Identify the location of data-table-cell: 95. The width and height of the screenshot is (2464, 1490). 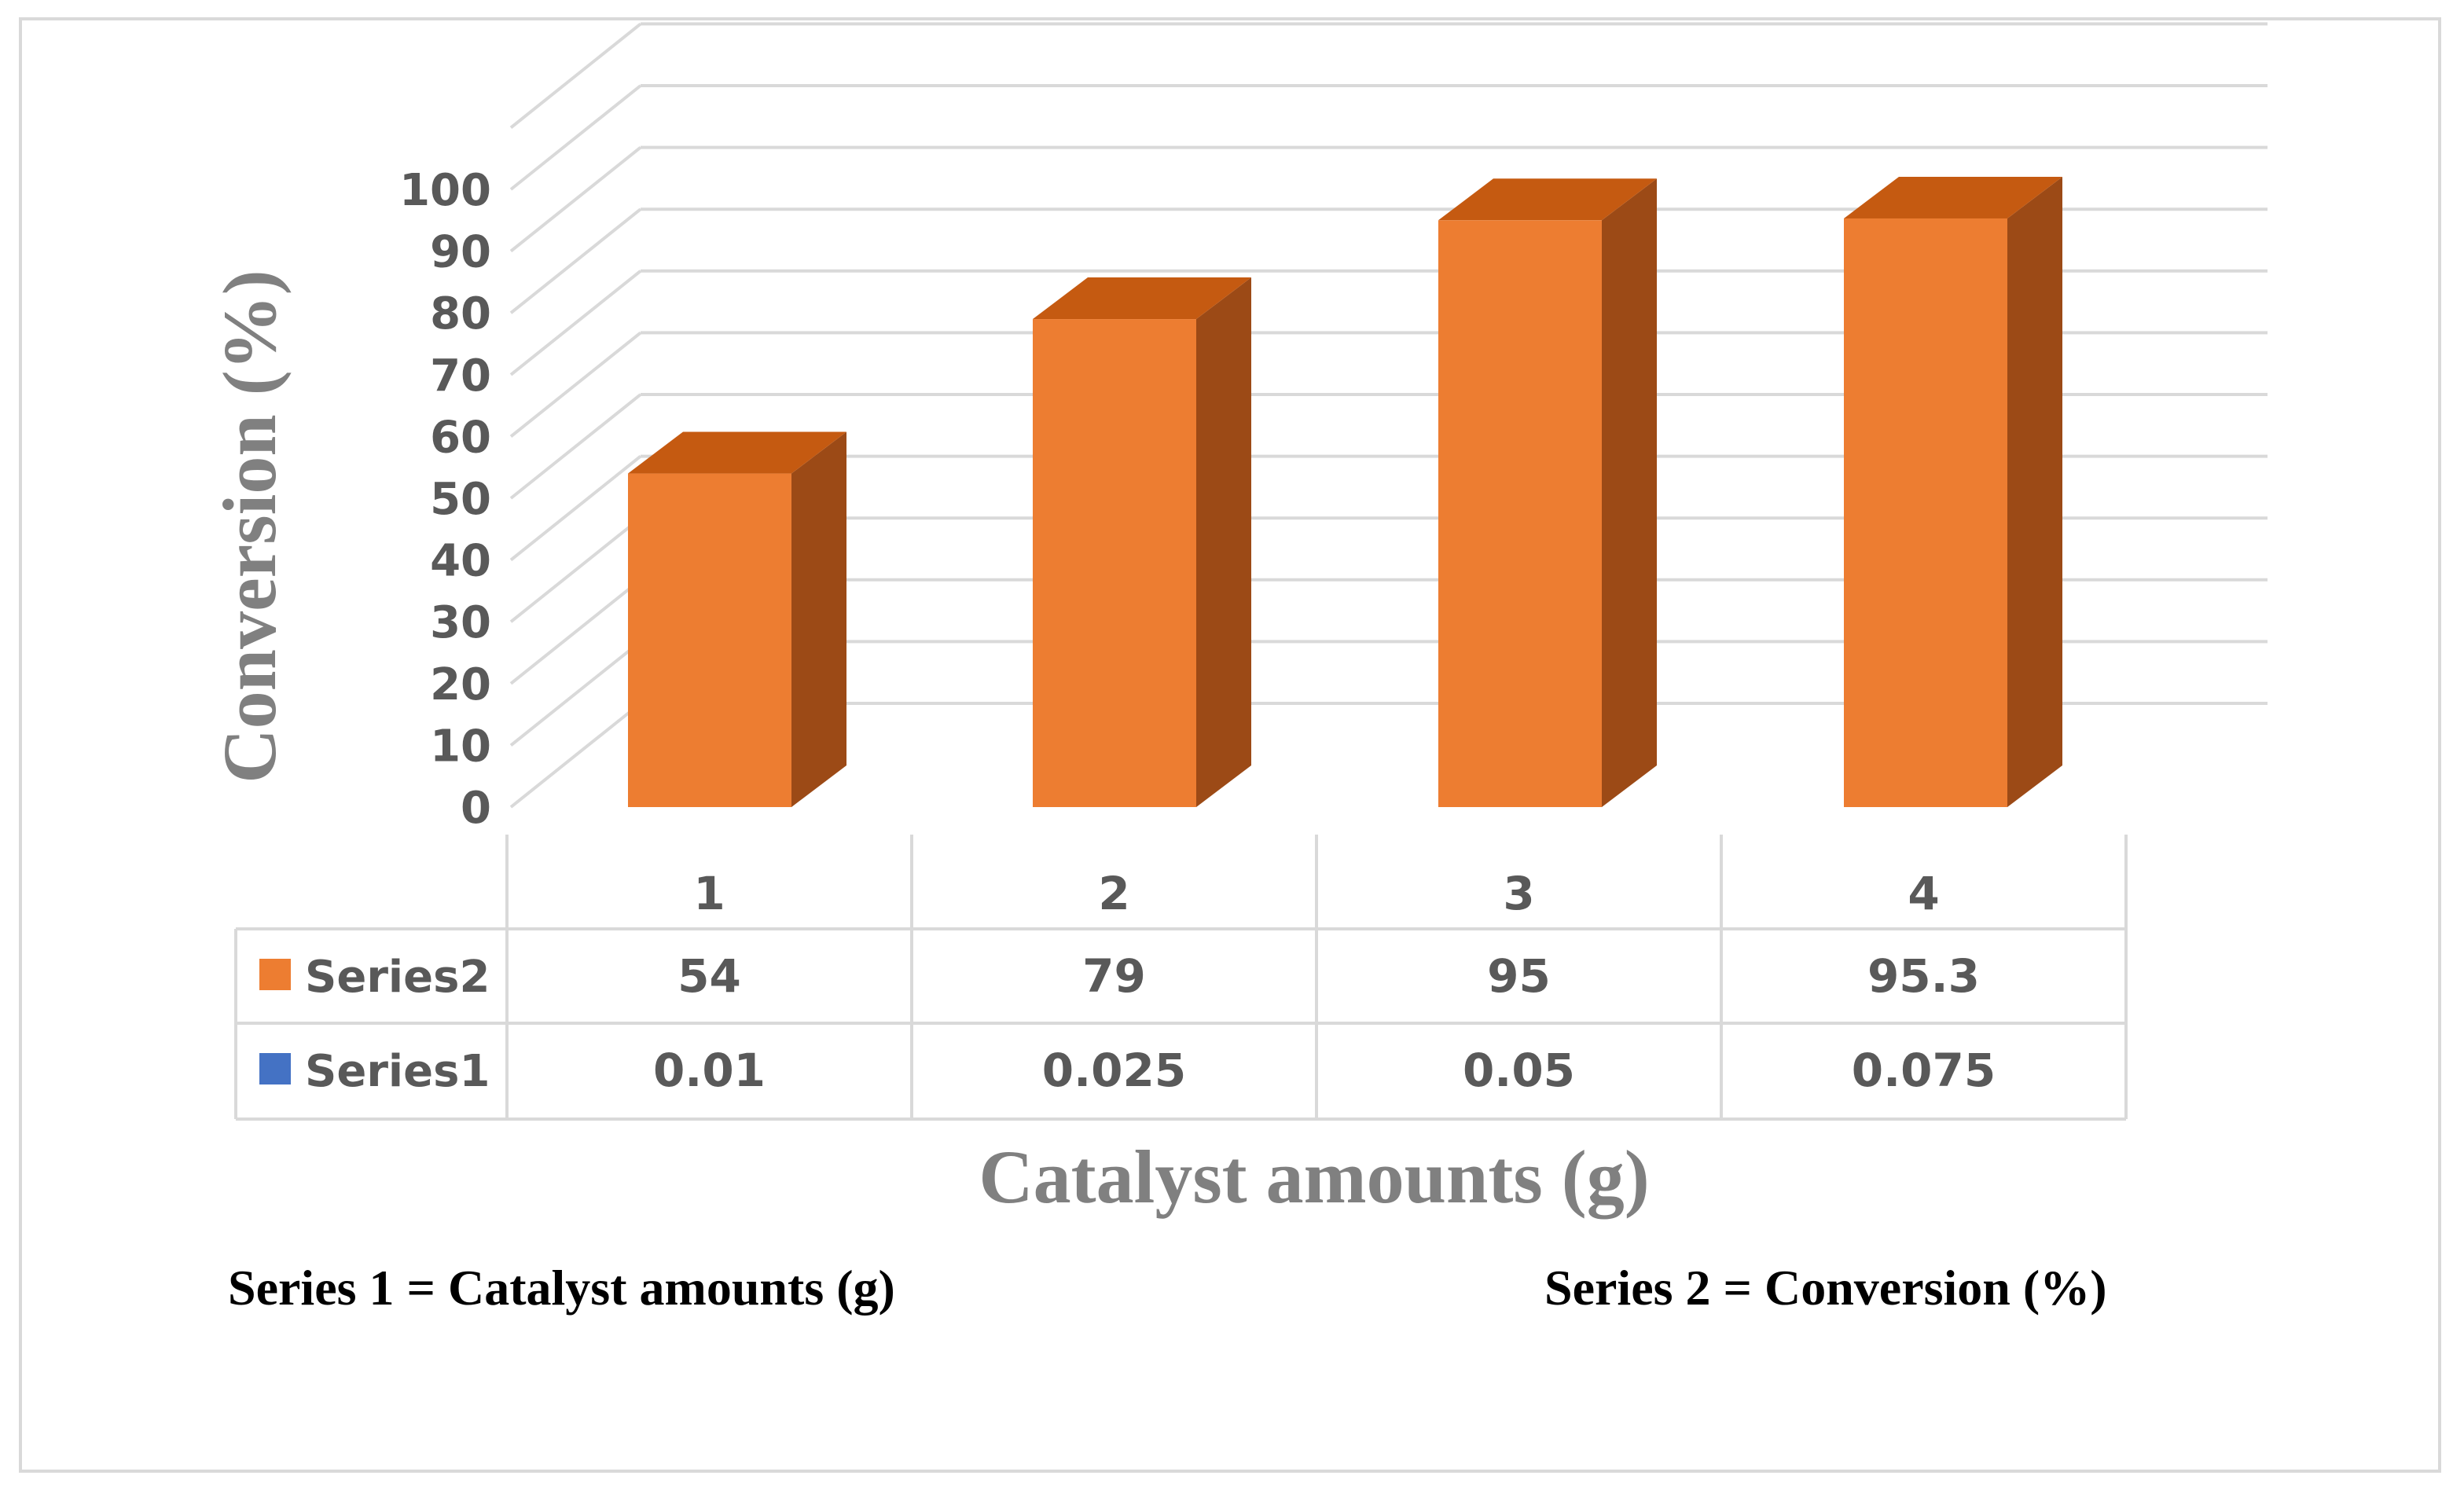
(1519, 976).